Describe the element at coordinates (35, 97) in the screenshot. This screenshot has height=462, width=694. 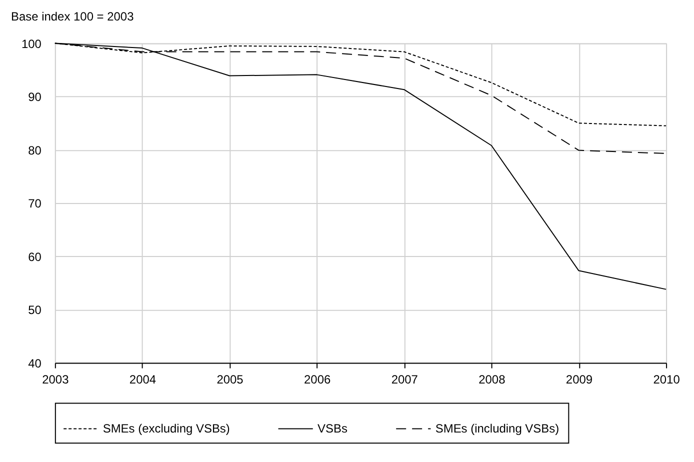
I see `y-tick-label: 90` at that location.